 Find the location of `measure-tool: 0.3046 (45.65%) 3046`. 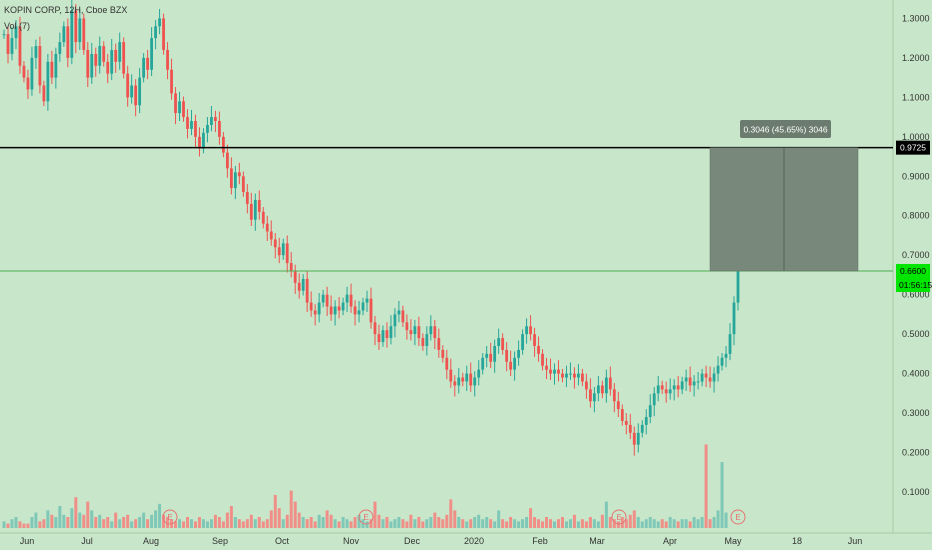

measure-tool: 0.3046 (45.65%) 3046 is located at coordinates (784, 196).